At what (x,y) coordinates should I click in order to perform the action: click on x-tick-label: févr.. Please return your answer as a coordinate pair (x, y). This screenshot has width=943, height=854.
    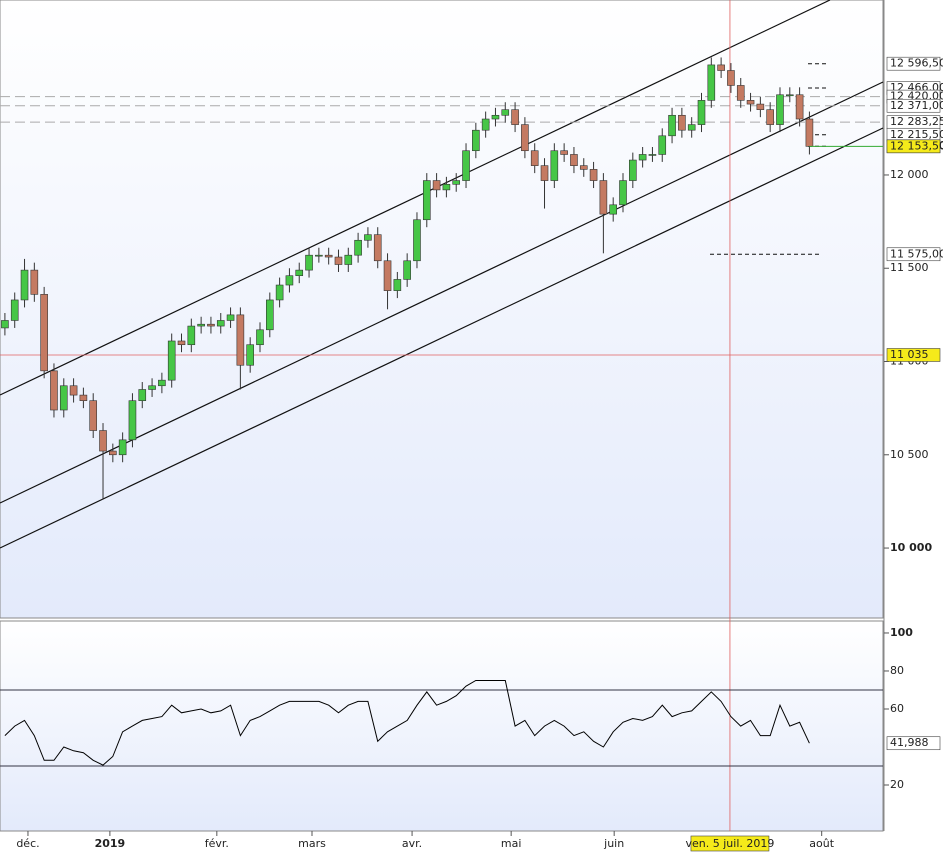
    Looking at the image, I should click on (217, 843).